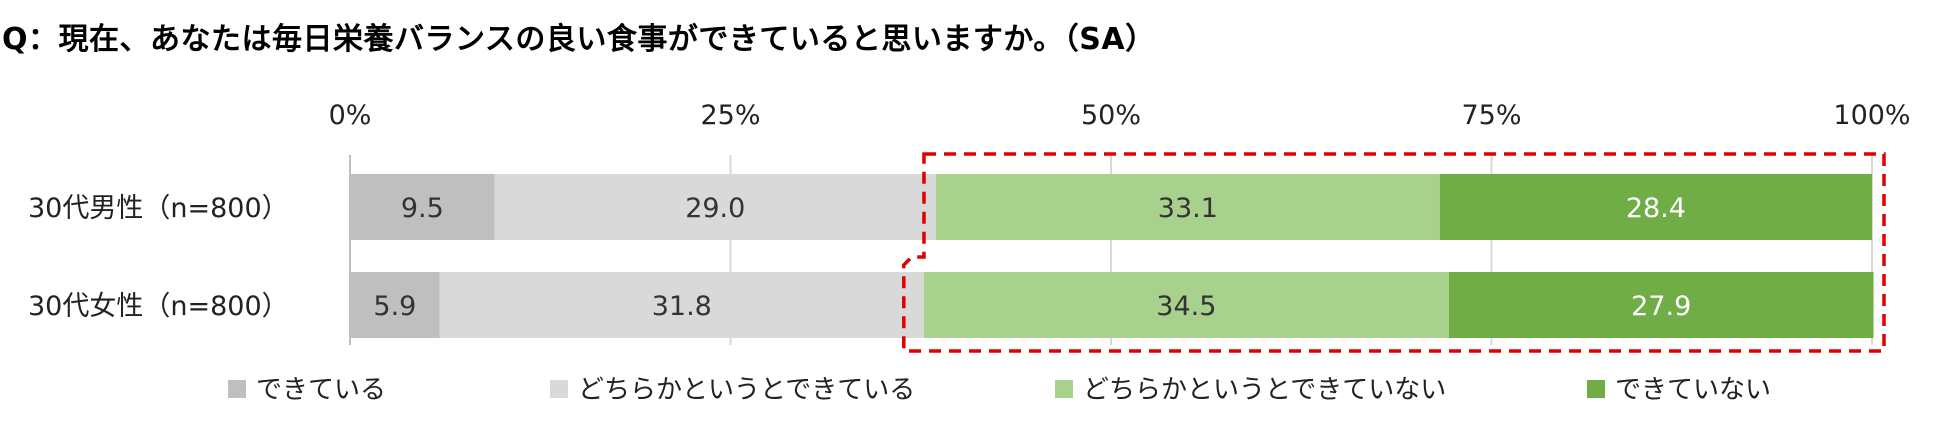 Image resolution: width=1950 pixels, height=433 pixels. I want to click on data-label: 31.8, so click(682, 306).